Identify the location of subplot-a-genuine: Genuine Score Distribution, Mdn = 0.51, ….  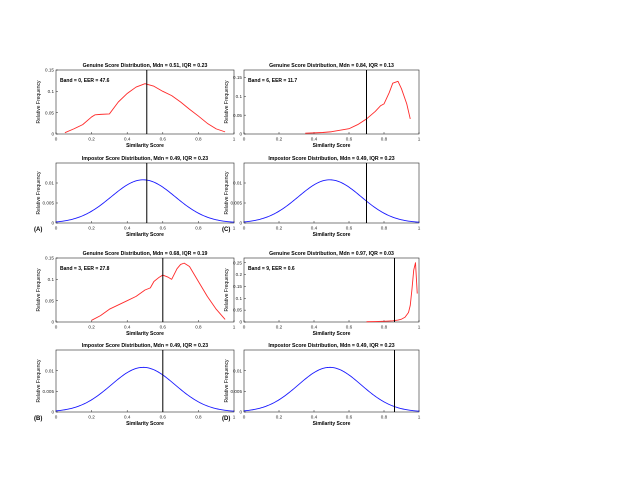
(136, 106).